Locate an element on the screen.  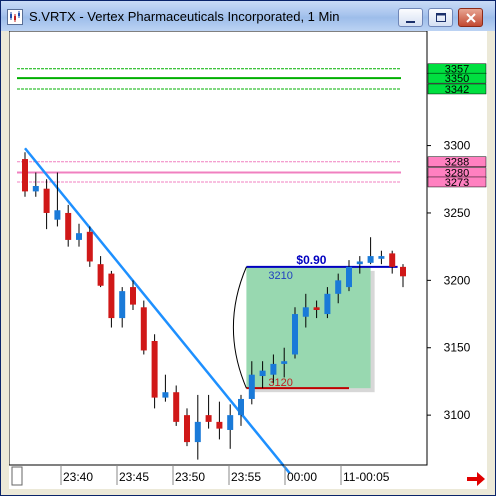
x-tick-label: 23:40 is located at coordinates (78, 477).